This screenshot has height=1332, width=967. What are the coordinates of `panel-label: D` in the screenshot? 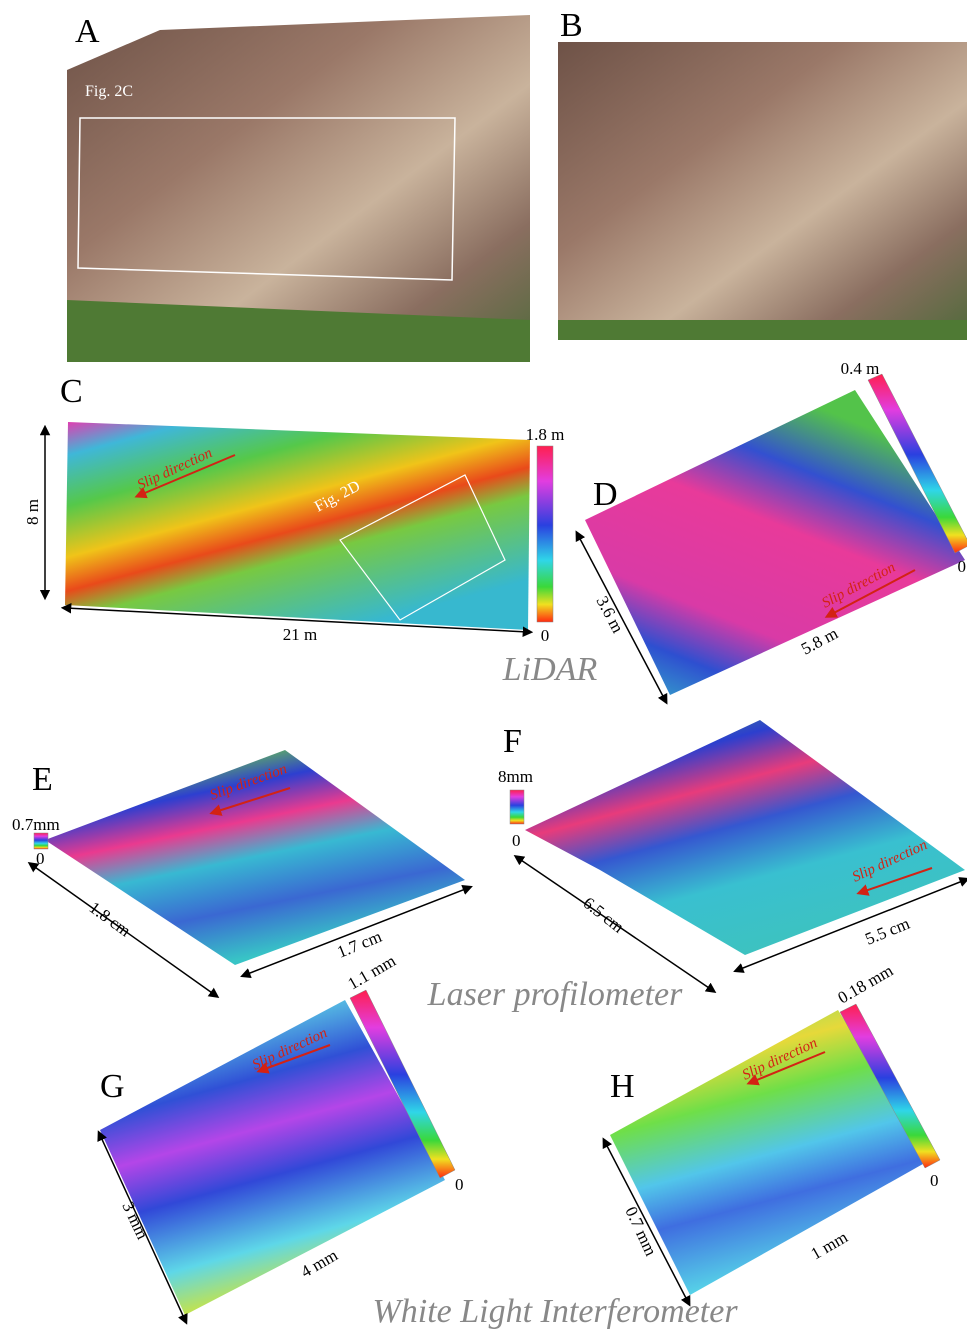 It's located at (605, 494).